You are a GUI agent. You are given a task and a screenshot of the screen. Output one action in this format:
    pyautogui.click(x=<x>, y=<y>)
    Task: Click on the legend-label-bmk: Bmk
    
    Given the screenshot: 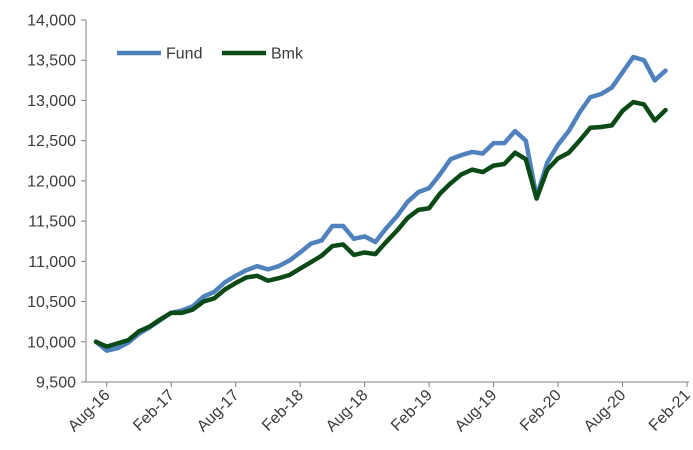 What is the action you would take?
    pyautogui.click(x=287, y=54)
    